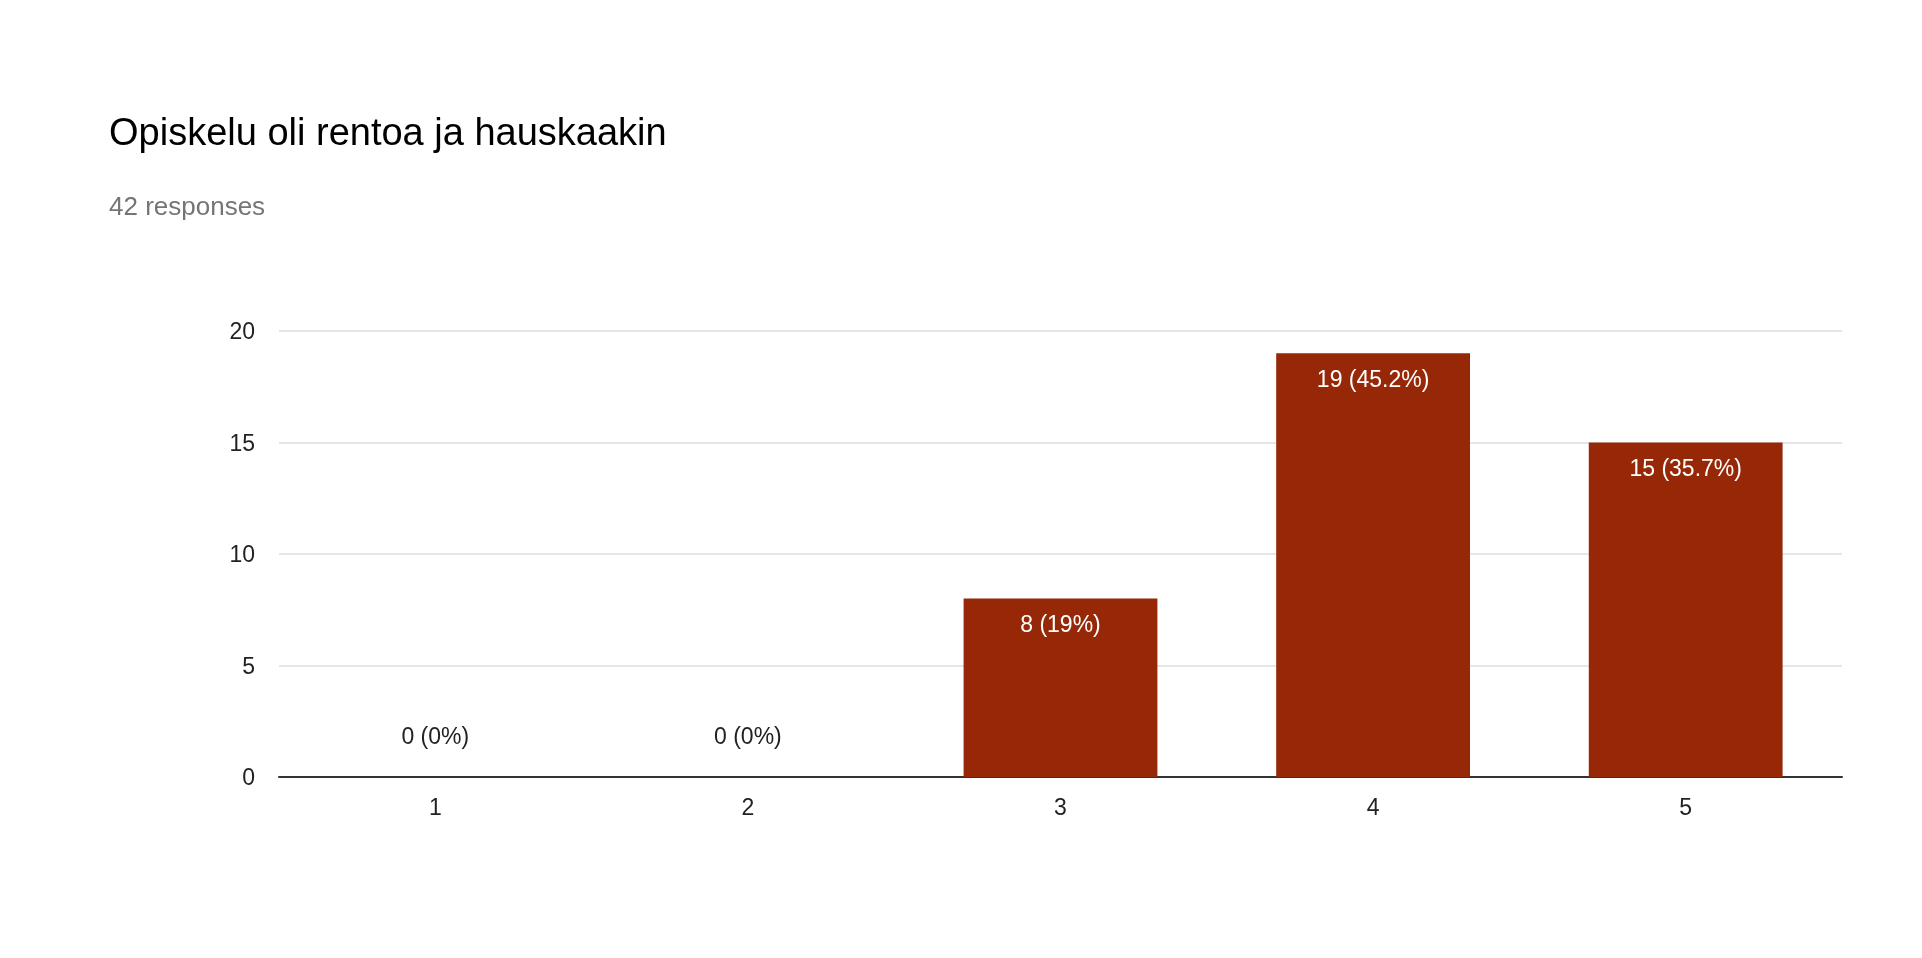  Describe the element at coordinates (187, 206) in the screenshot. I see `chart-subtitle: 42 responses` at that location.